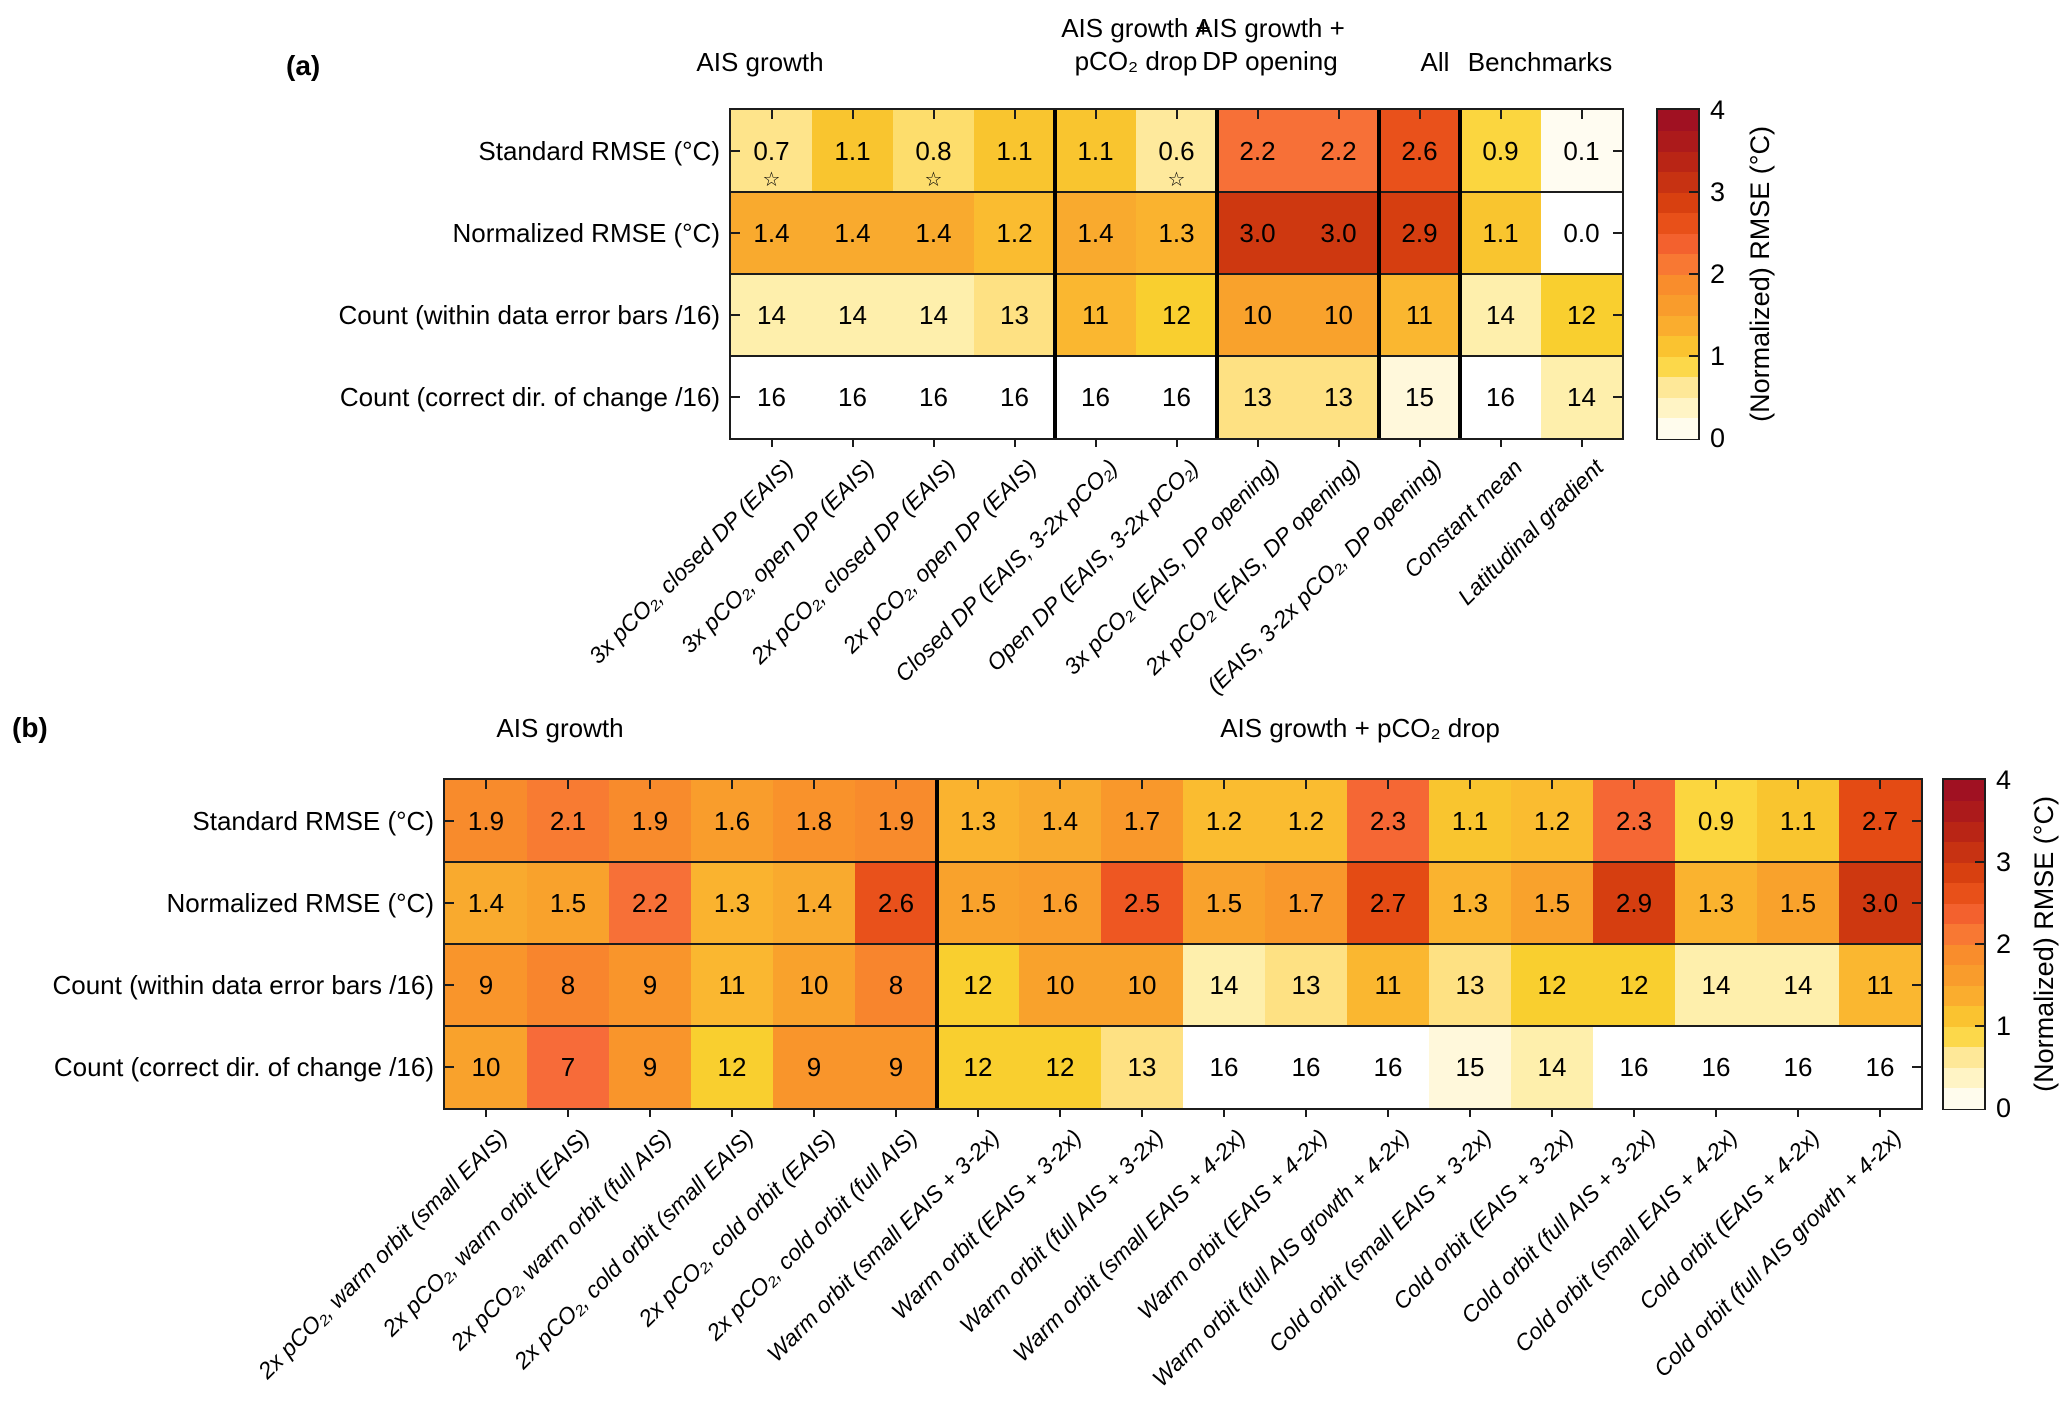  What do you see at coordinates (732, 820) in the screenshot?
I see `cell-value: 1.6` at bounding box center [732, 820].